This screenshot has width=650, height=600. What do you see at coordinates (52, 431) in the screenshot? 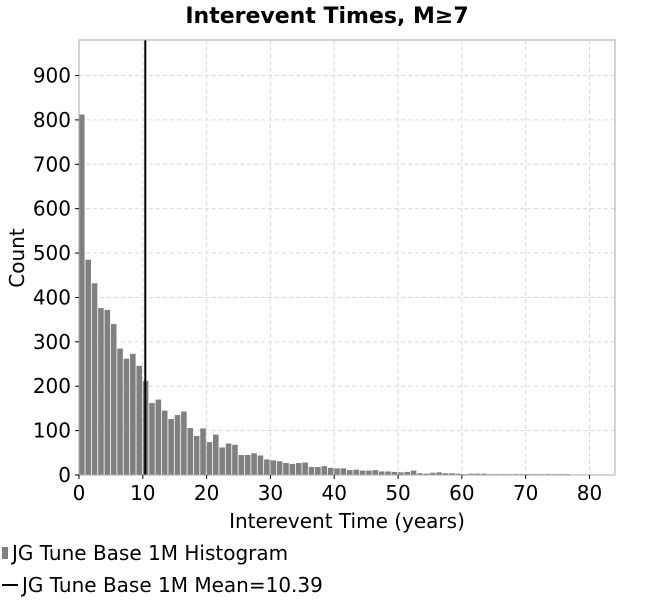
I see `y-tick-label: 100` at bounding box center [52, 431].